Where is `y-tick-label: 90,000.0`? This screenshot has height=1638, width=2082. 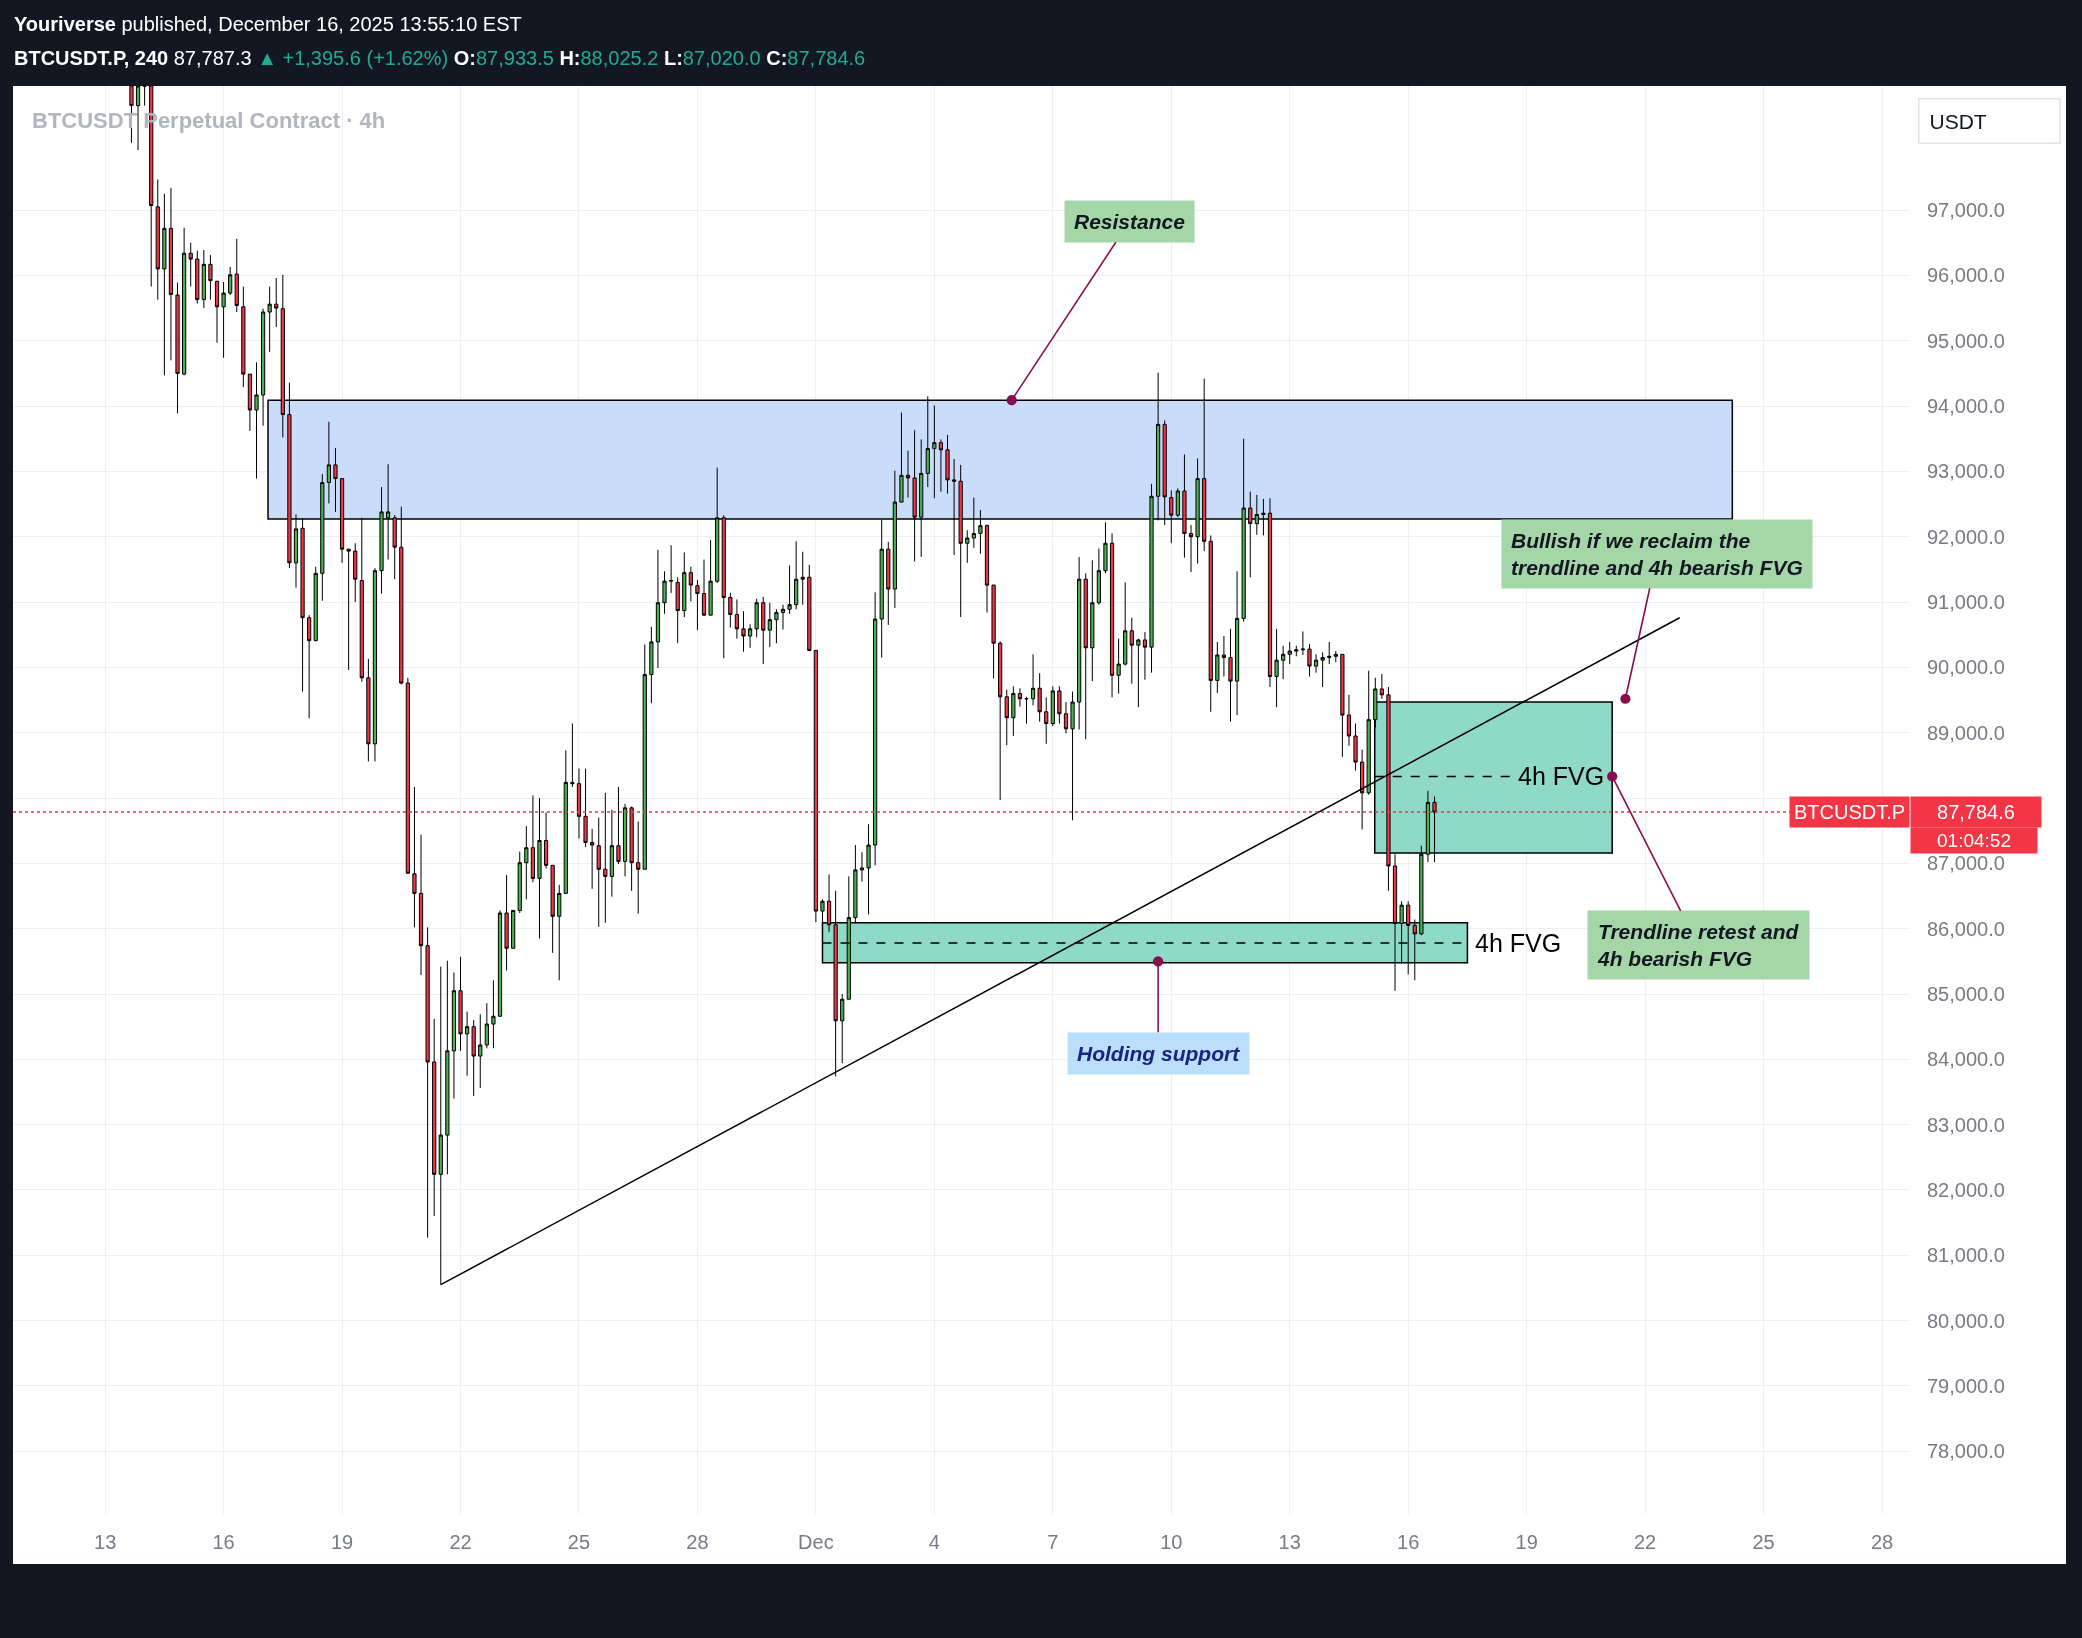 y-tick-label: 90,000.0 is located at coordinates (1966, 667).